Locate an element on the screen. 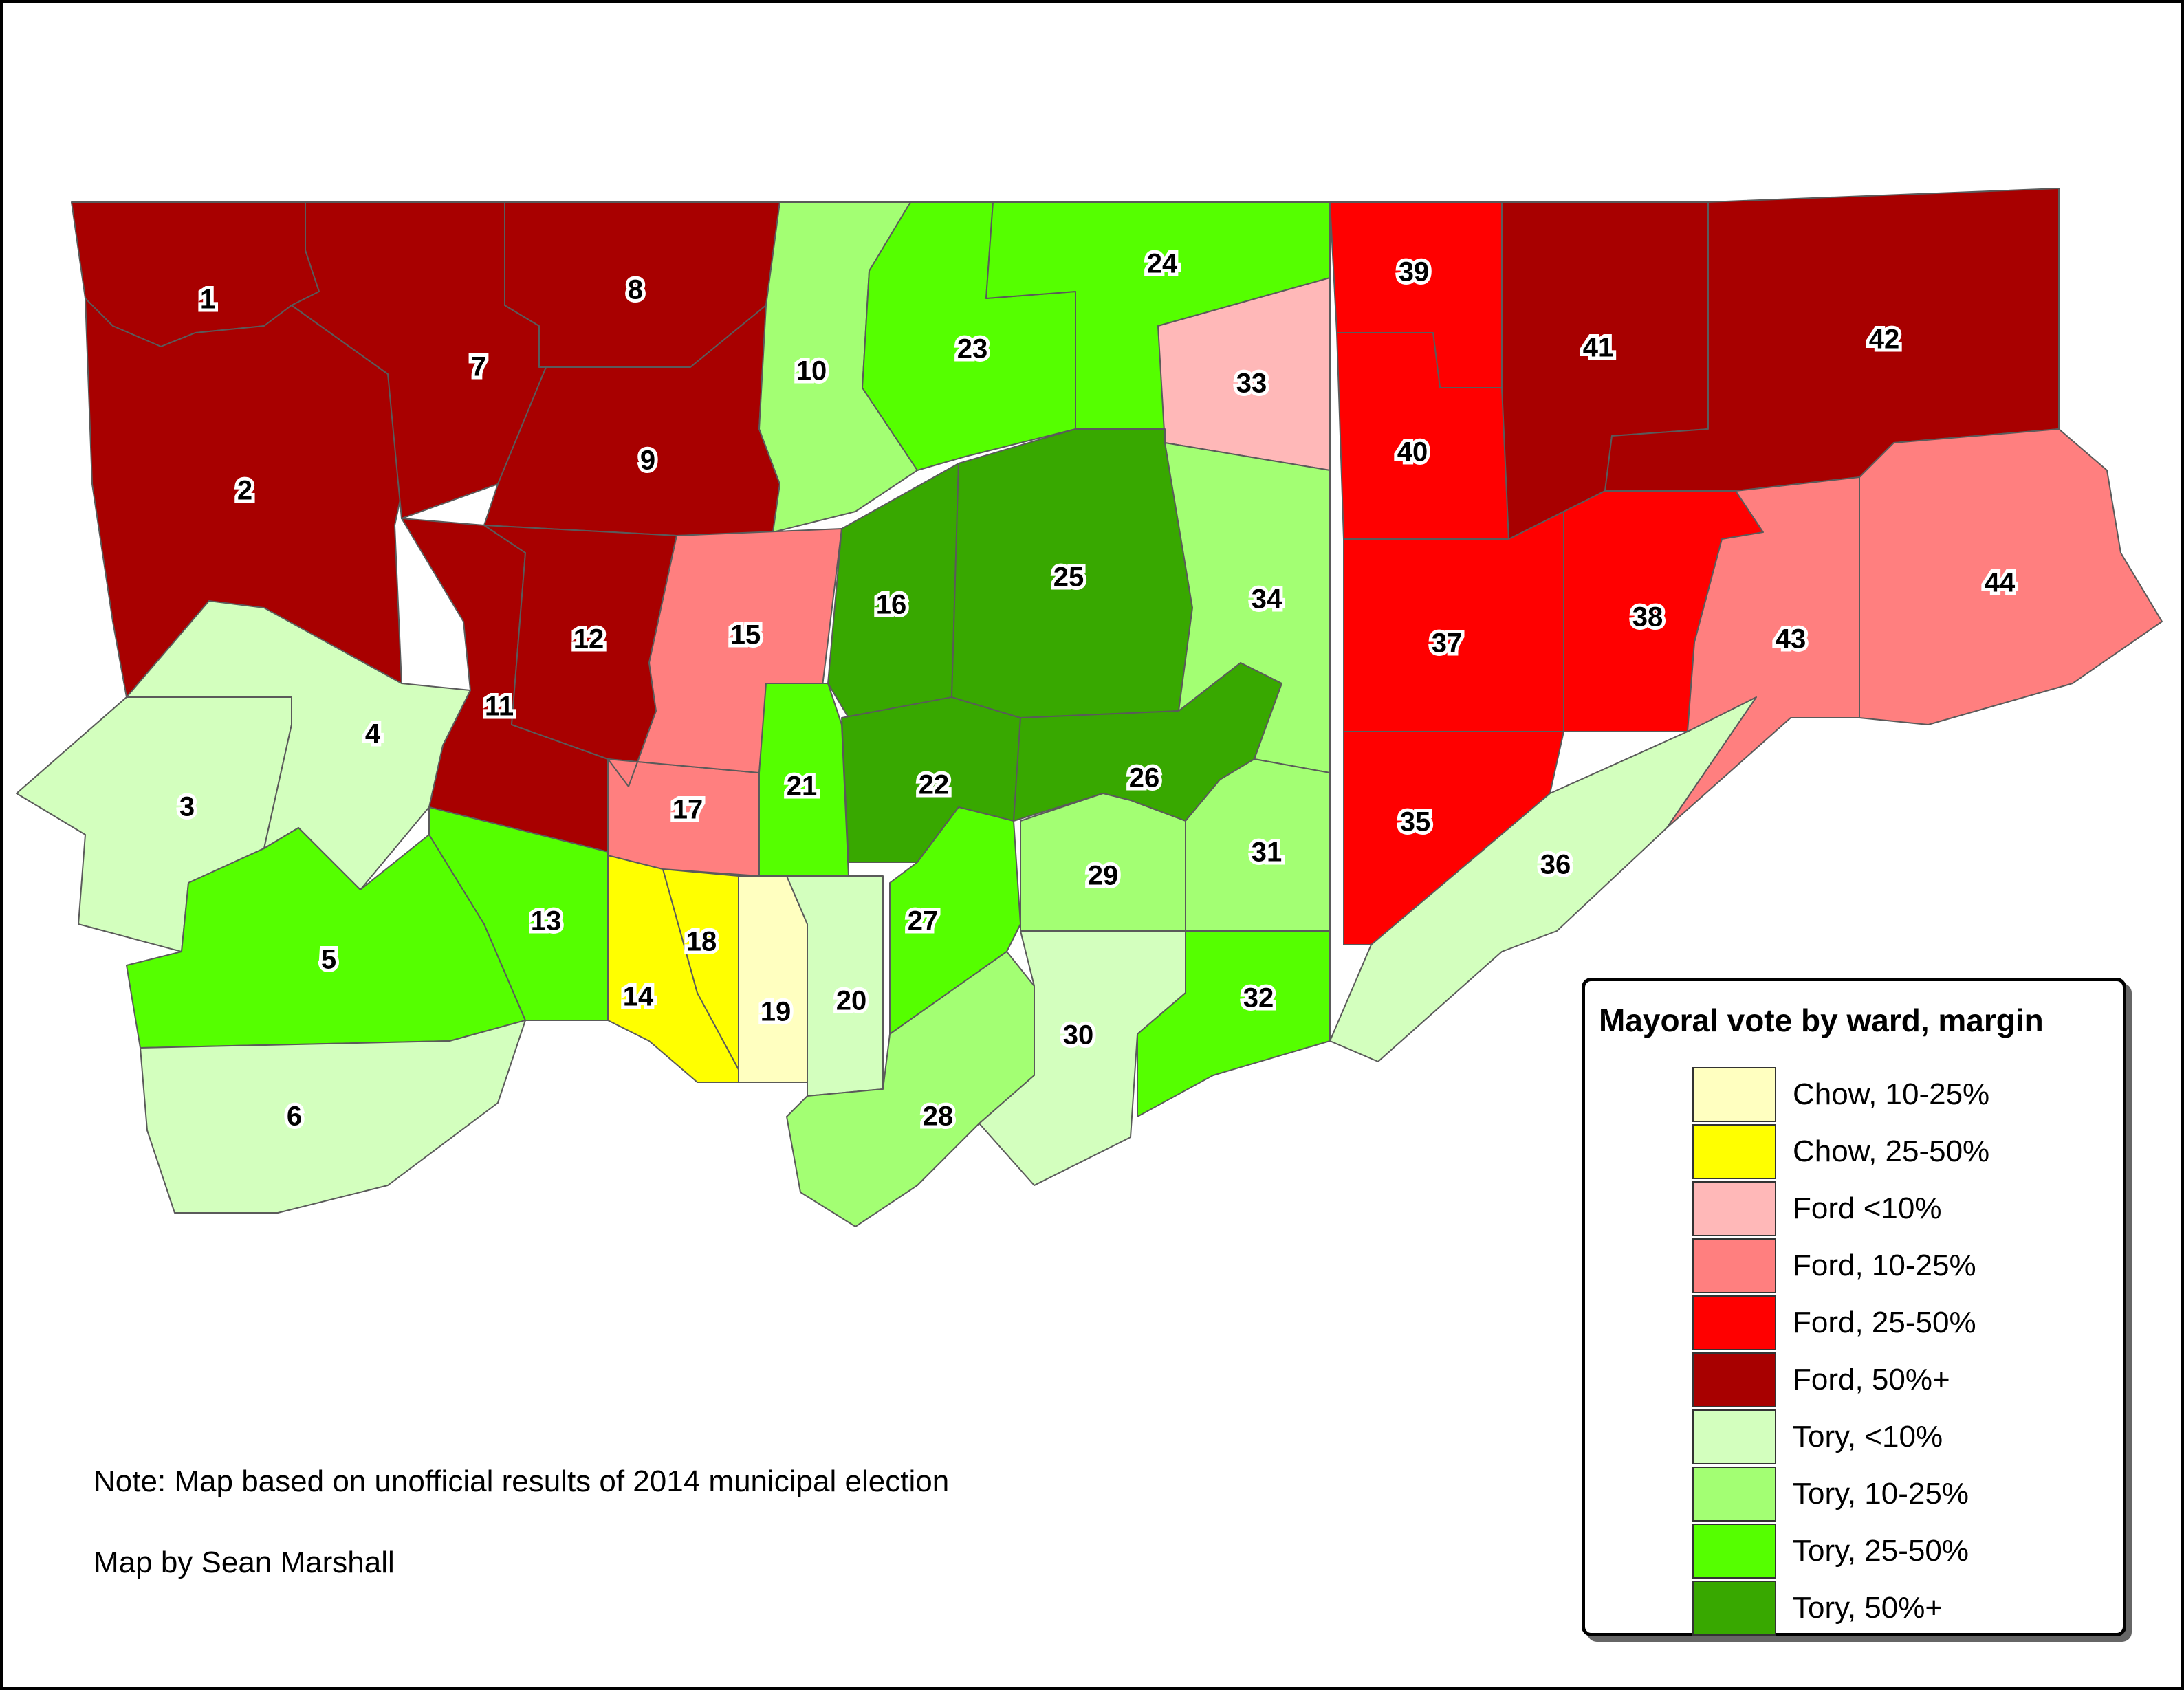 This screenshot has height=1690, width=2184. ward-label-44: 44 is located at coordinates (2000, 583).